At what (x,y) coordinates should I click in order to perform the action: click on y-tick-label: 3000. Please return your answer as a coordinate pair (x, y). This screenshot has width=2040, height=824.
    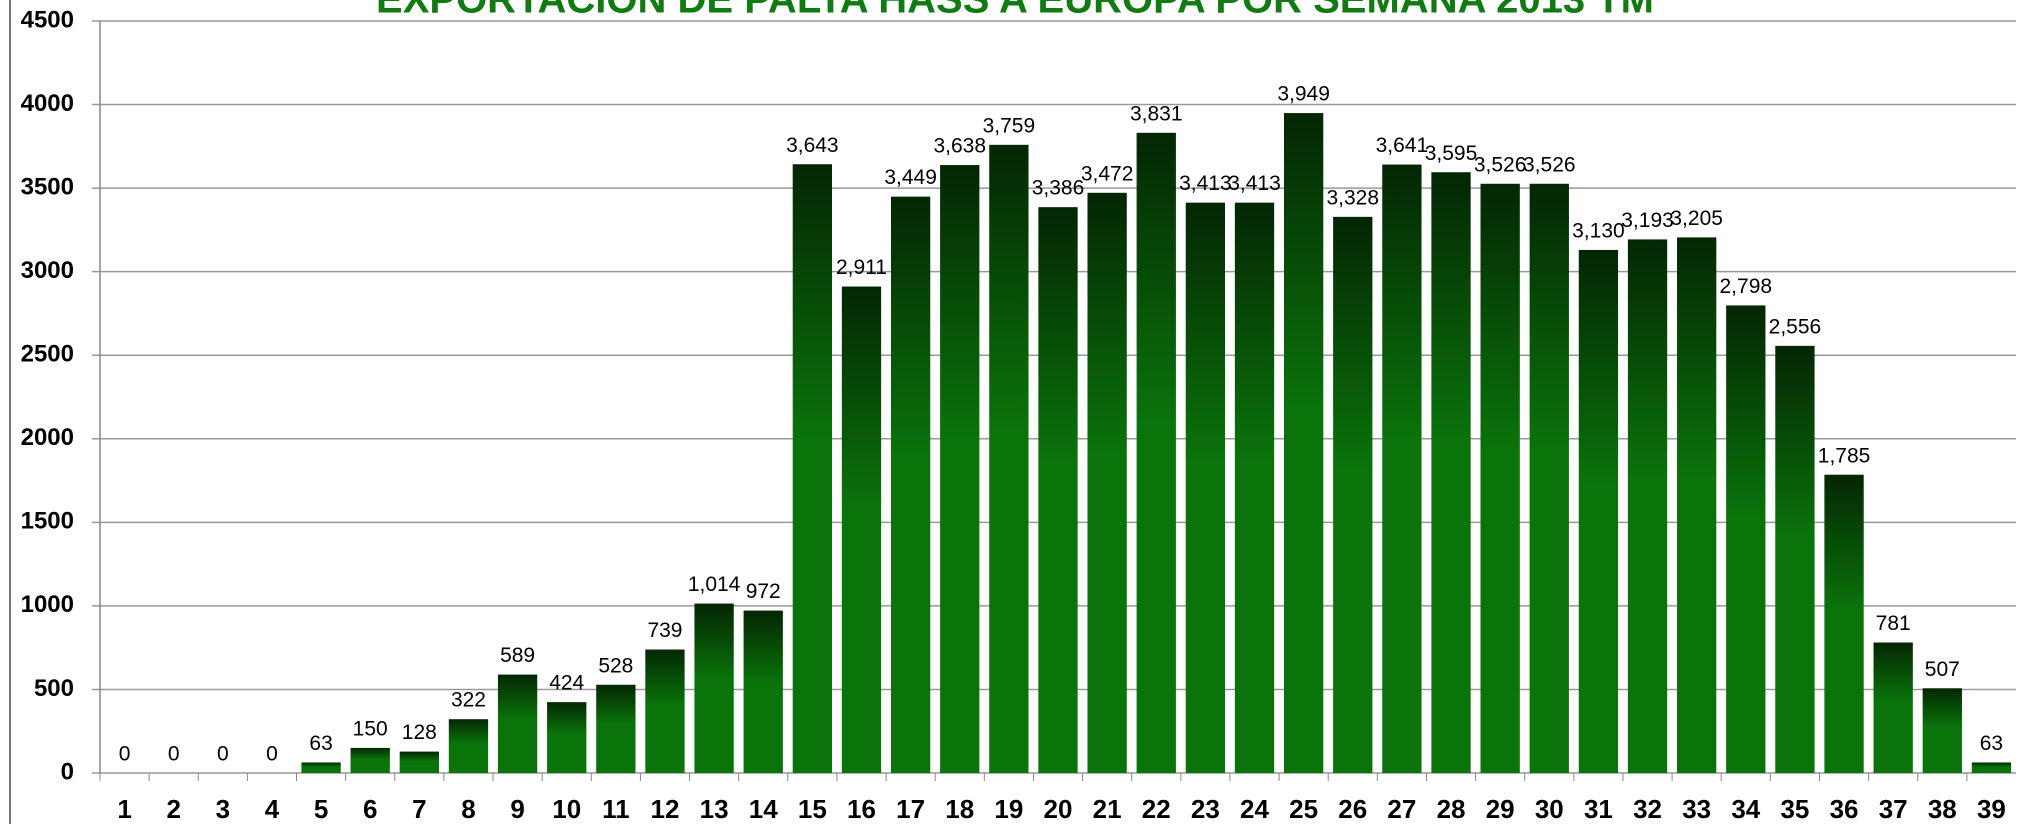
    Looking at the image, I should click on (47, 270).